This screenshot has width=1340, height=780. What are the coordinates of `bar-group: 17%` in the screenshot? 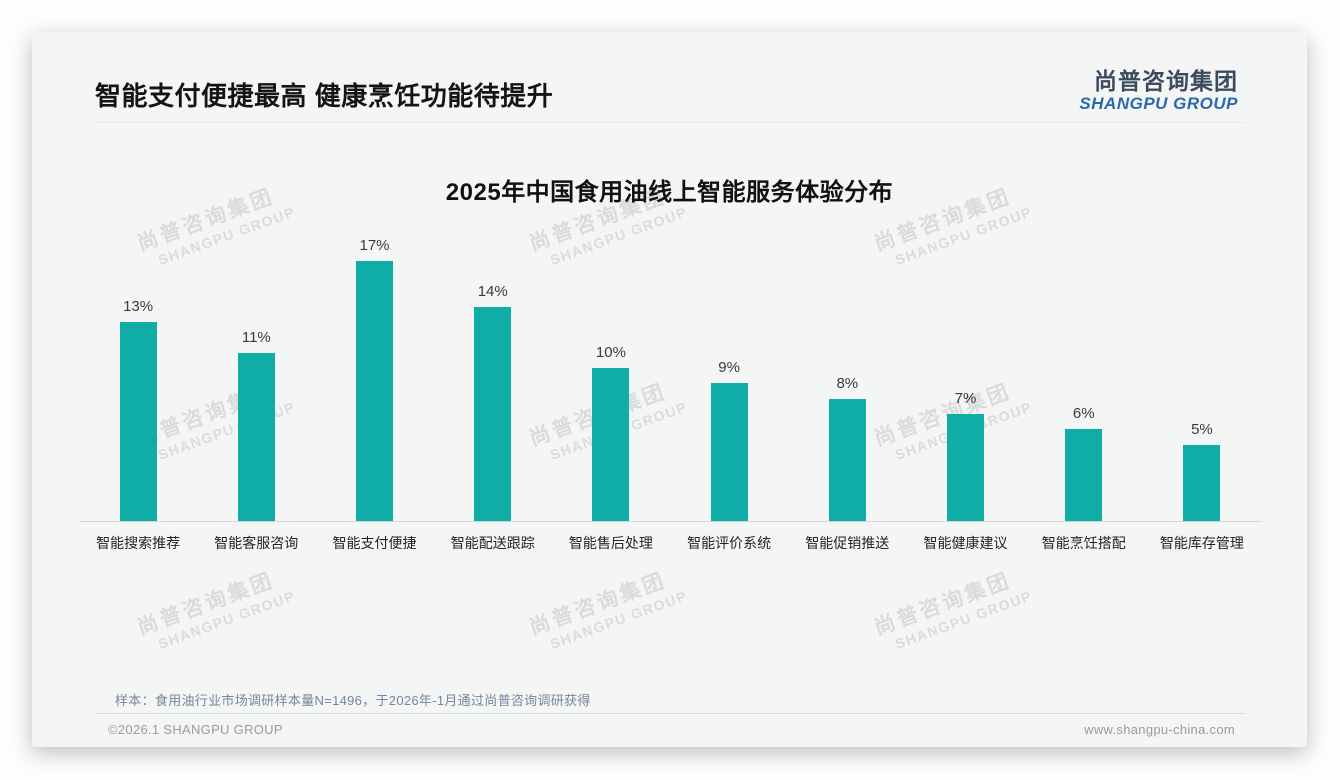 It's located at (374, 371).